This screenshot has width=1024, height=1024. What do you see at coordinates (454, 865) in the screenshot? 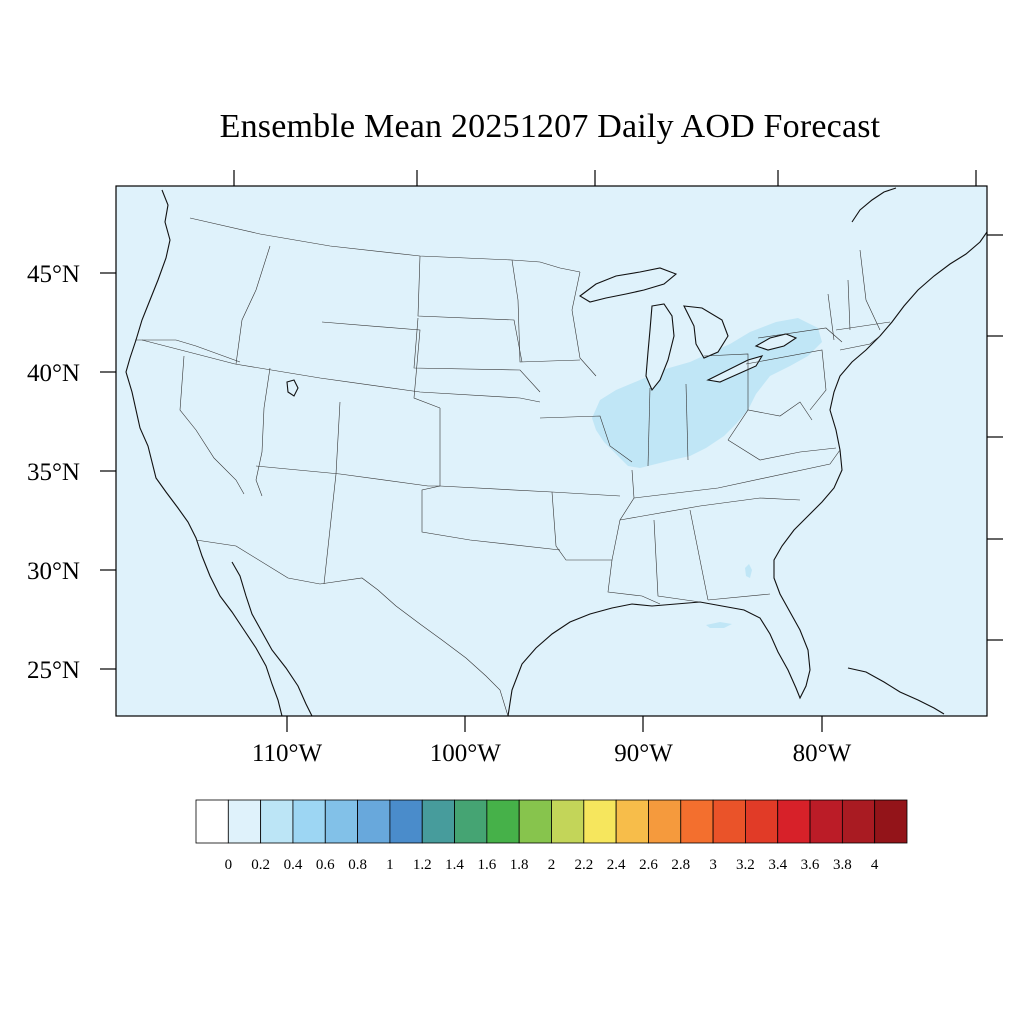
I see `colorbar-tick-label: 1.4` at bounding box center [454, 865].